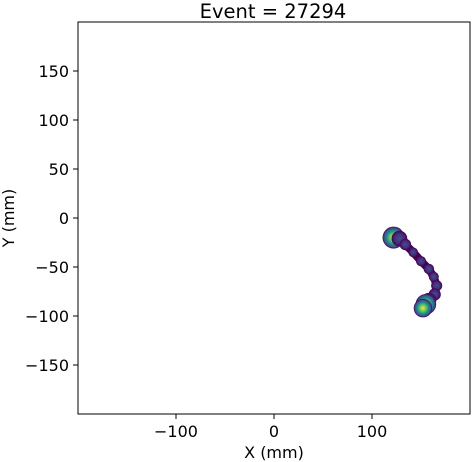 This screenshot has width=474, height=462. I want to click on x-tick-label: 0, so click(274, 431).